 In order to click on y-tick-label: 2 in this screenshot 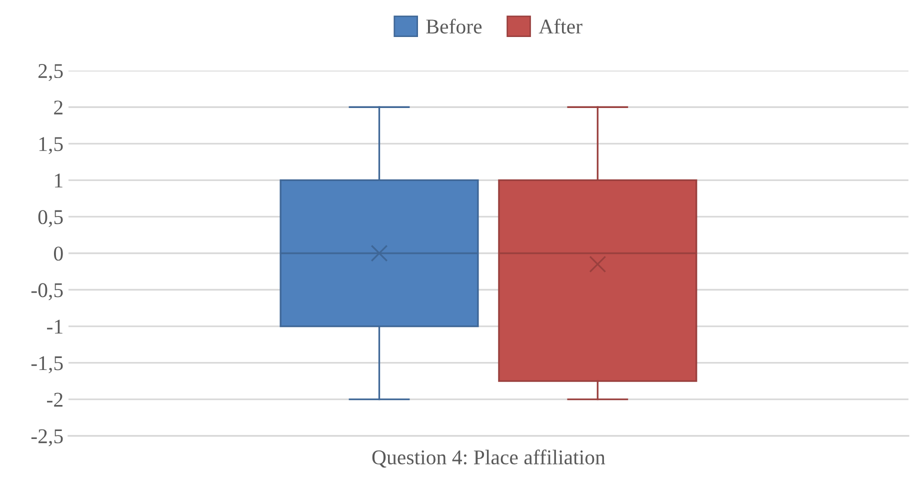, I will do `click(58, 107)`.